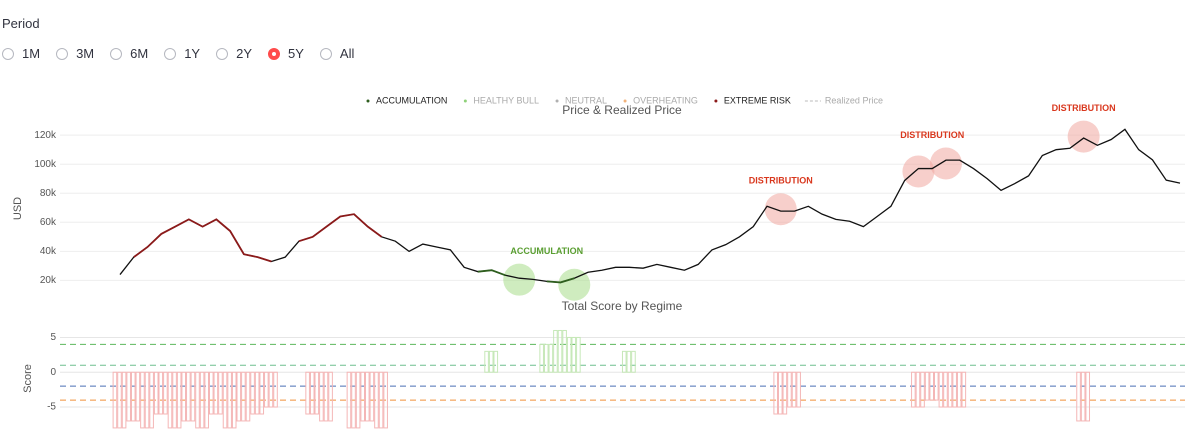 The height and width of the screenshot is (446, 1200). I want to click on period-option: 1M, so click(21, 53).